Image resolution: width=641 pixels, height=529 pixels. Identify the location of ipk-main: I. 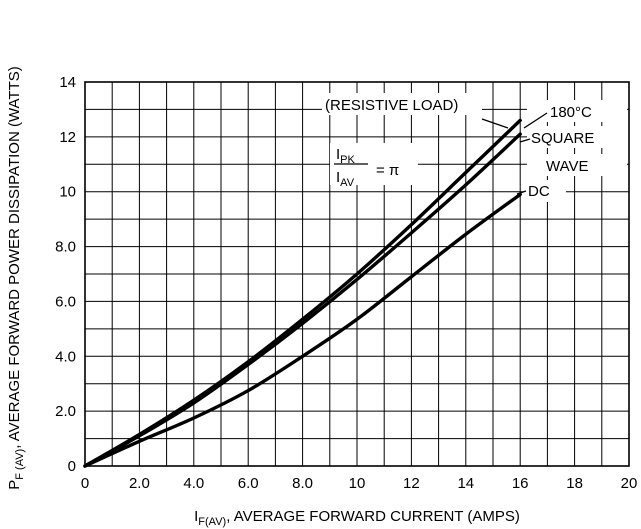
(338, 154).